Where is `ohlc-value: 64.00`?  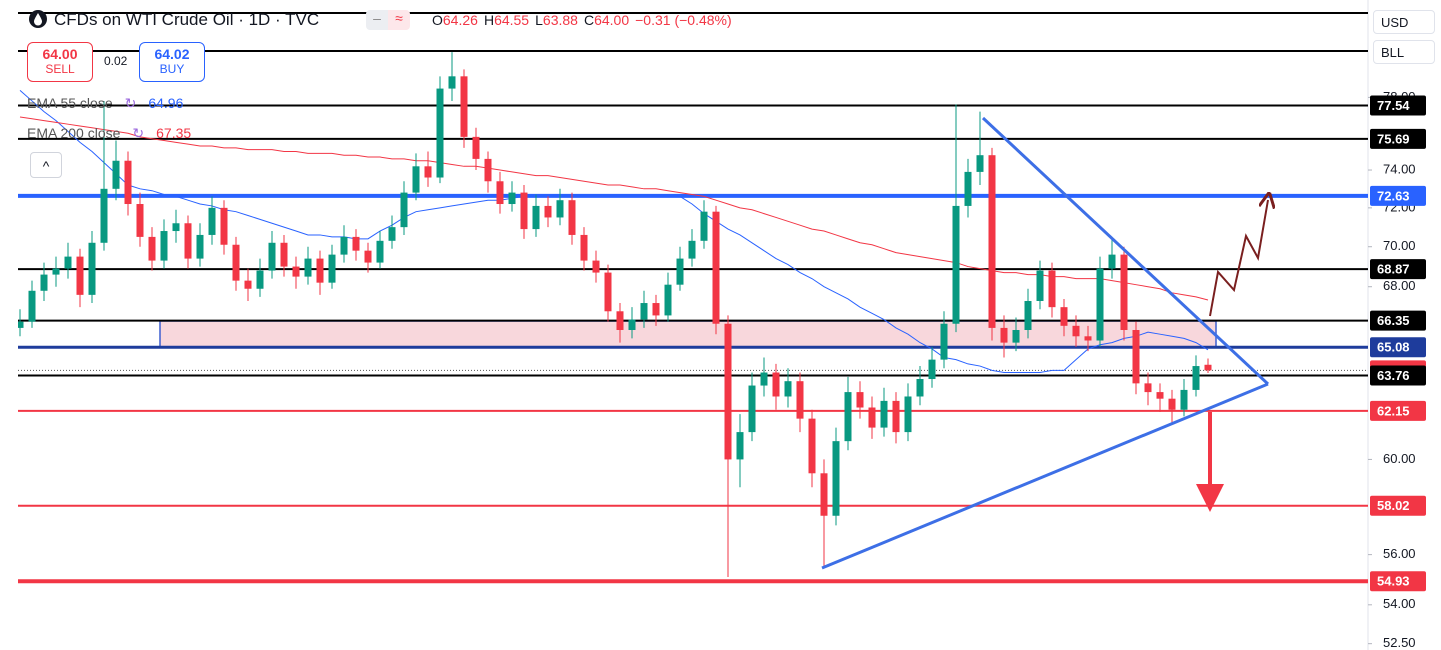
ohlc-value: 64.00 is located at coordinates (612, 20).